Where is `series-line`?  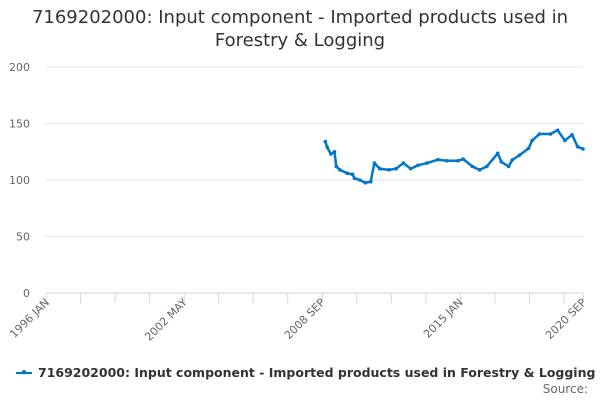 series-line is located at coordinates (454, 156).